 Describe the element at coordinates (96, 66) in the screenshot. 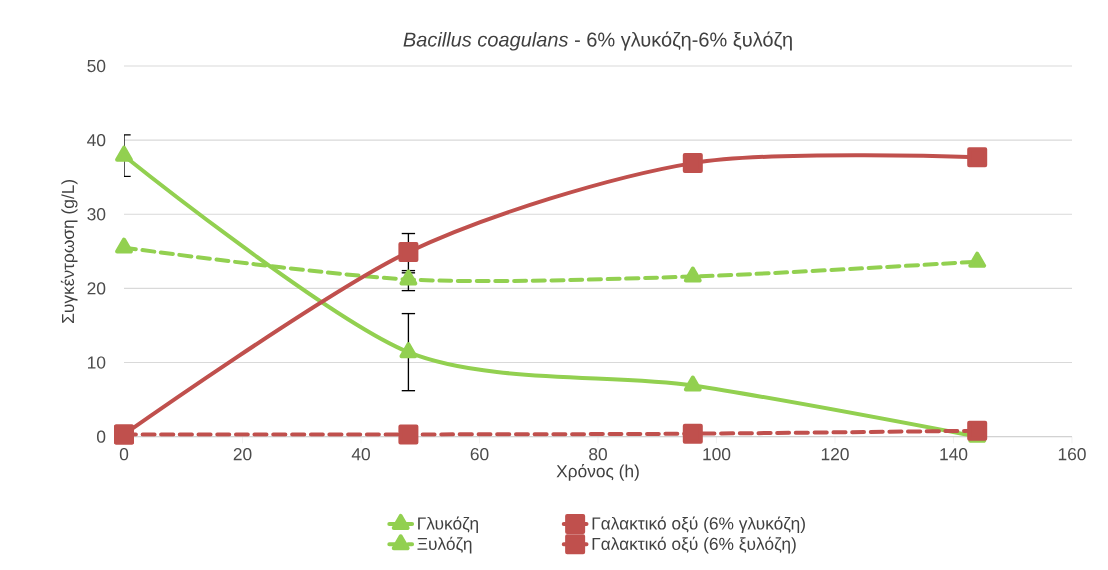

I see `y-tick-label: 50` at that location.